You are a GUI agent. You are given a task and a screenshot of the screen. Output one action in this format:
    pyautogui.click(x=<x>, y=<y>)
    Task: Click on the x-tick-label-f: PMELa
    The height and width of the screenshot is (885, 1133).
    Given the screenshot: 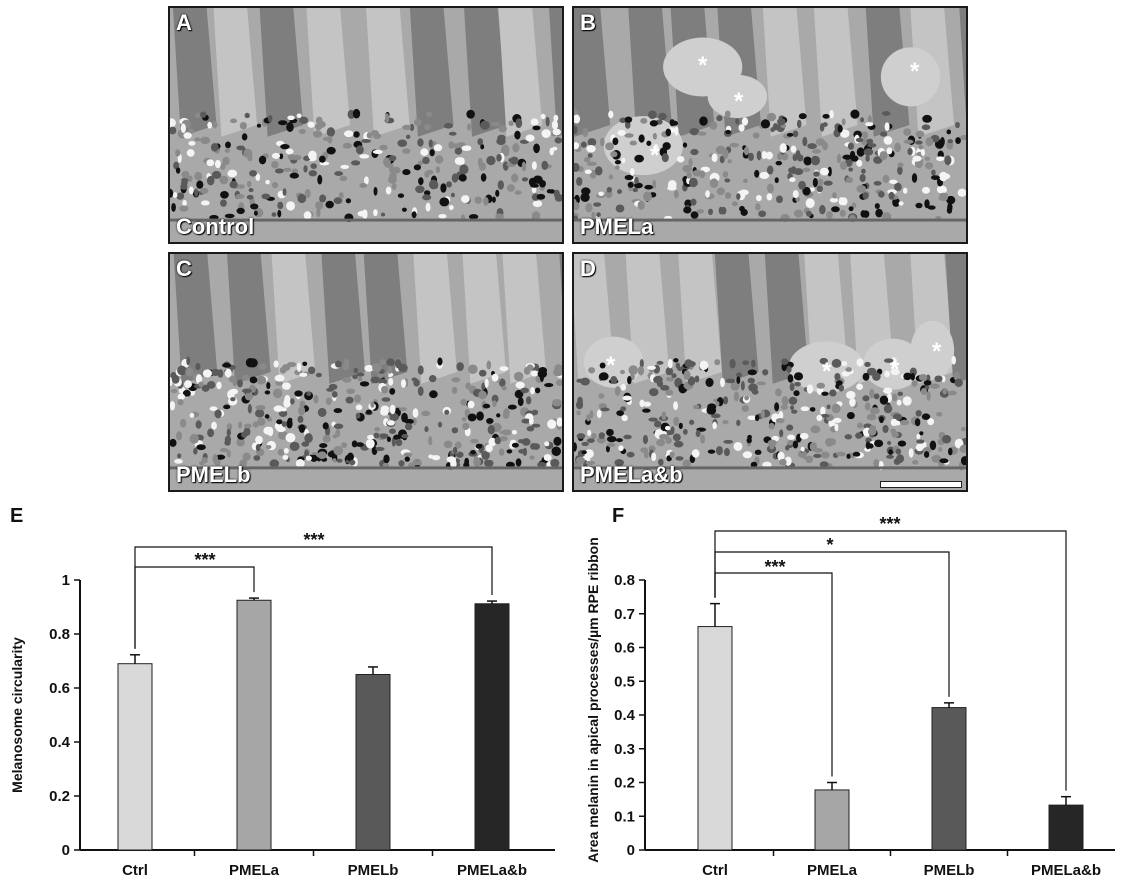 What is the action you would take?
    pyautogui.click(x=832, y=870)
    